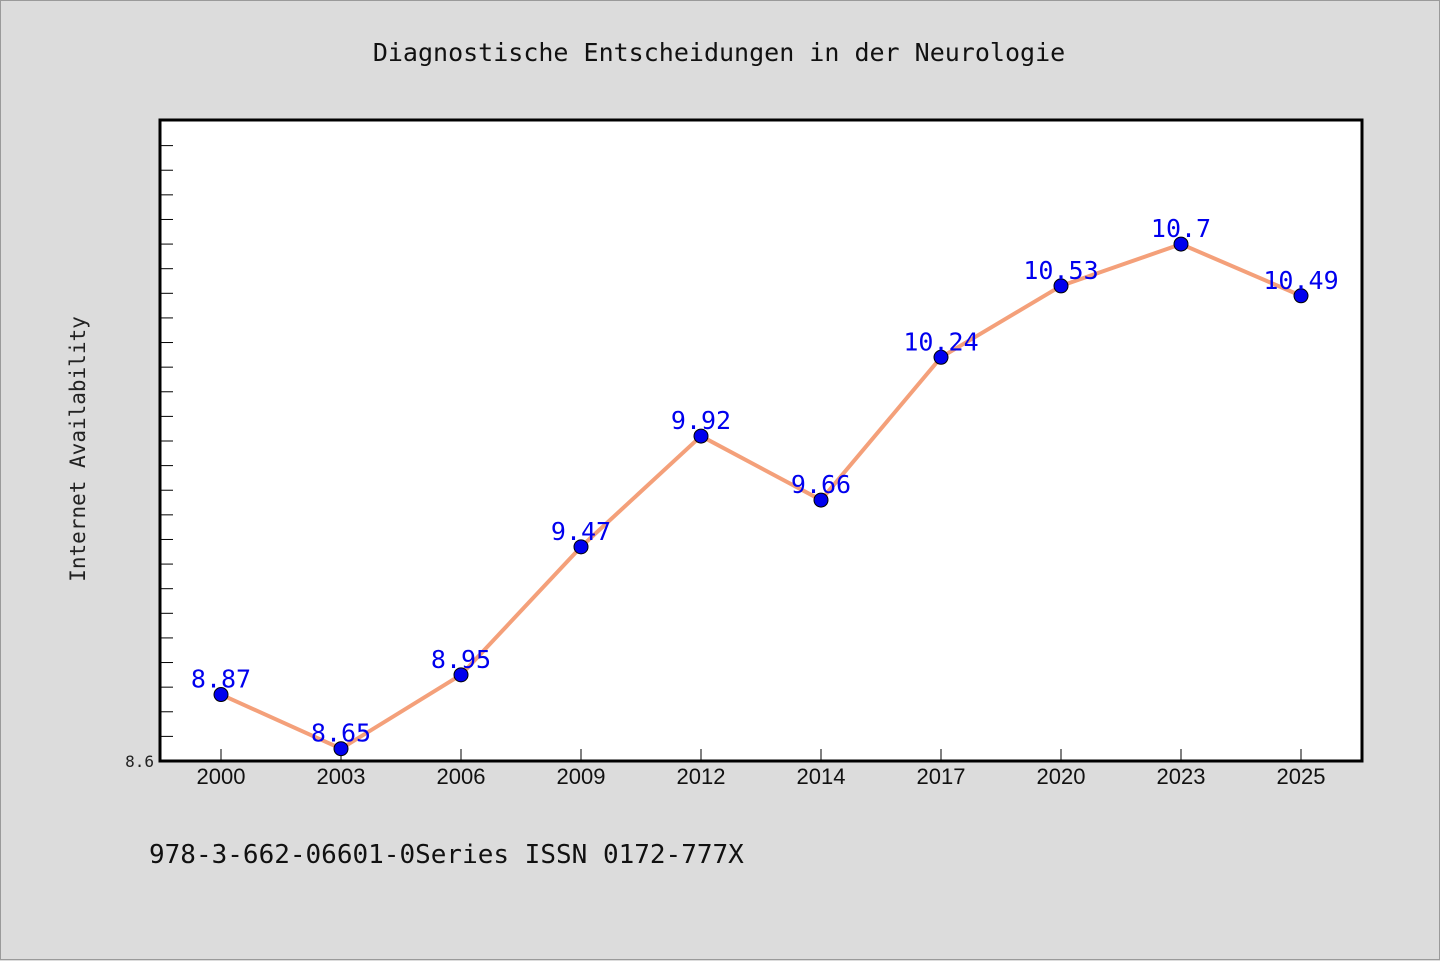 Image resolution: width=1440 pixels, height=961 pixels. I want to click on data-label: 10.49, so click(1300, 280).